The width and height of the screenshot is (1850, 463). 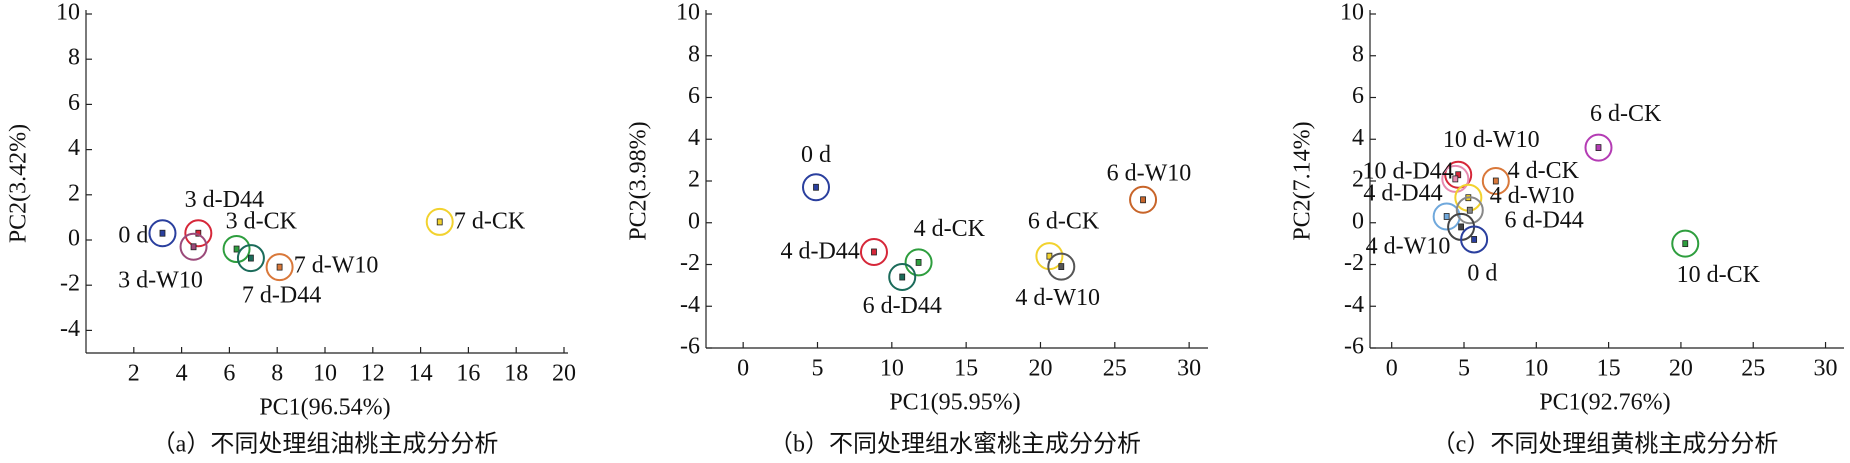 I want to click on y-axis-label: PC2(3.98%), so click(x=639, y=180).